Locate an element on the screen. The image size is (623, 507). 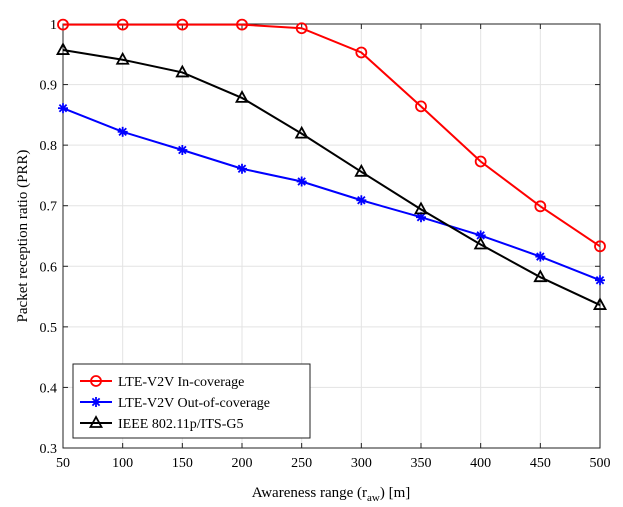
y-tick-label: 0.4 is located at coordinates (49, 388).